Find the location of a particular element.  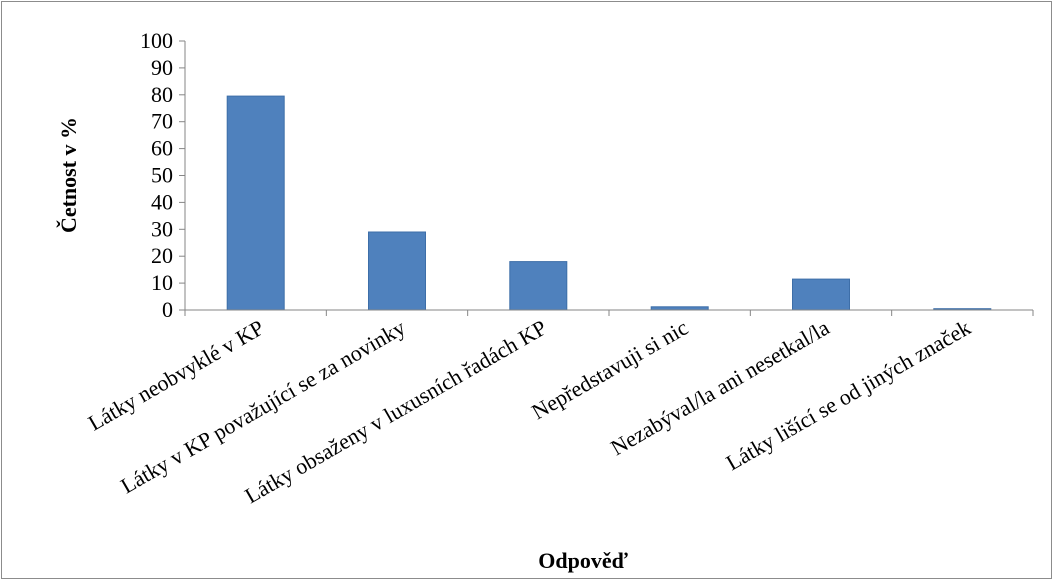

y-tick-label: 10 is located at coordinates (162, 282).